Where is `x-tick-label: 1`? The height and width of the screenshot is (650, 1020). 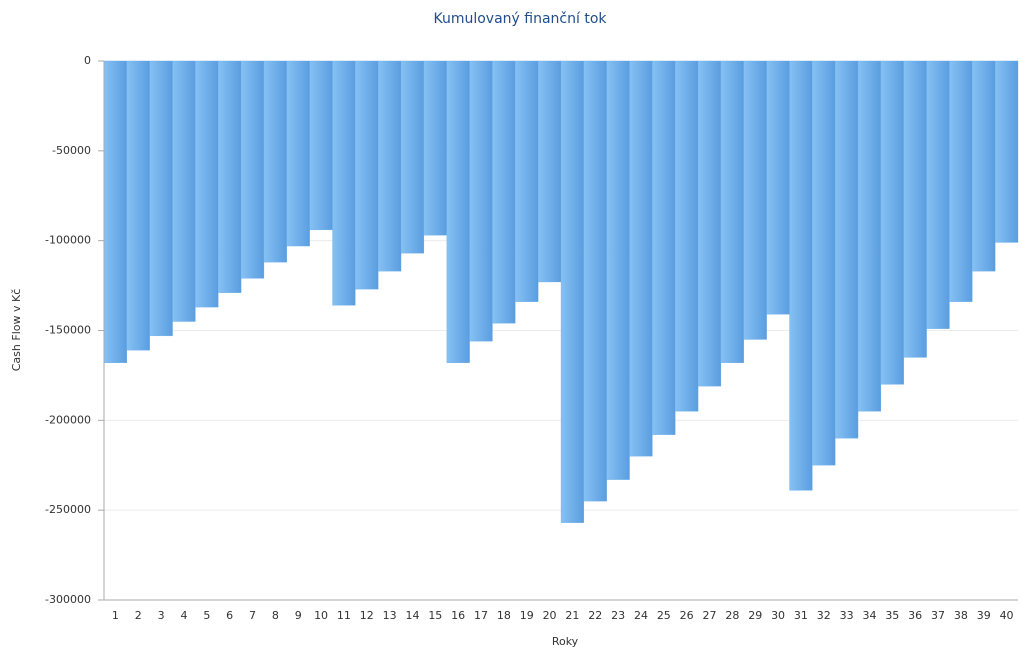 x-tick-label: 1 is located at coordinates (115, 615).